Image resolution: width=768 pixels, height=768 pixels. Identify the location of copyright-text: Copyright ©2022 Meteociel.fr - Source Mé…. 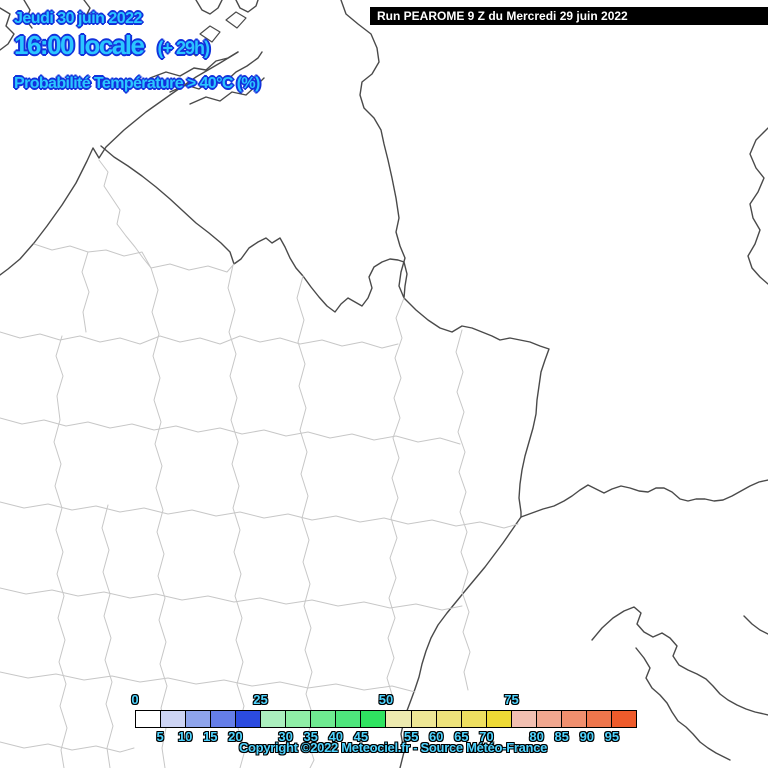
(393, 747).